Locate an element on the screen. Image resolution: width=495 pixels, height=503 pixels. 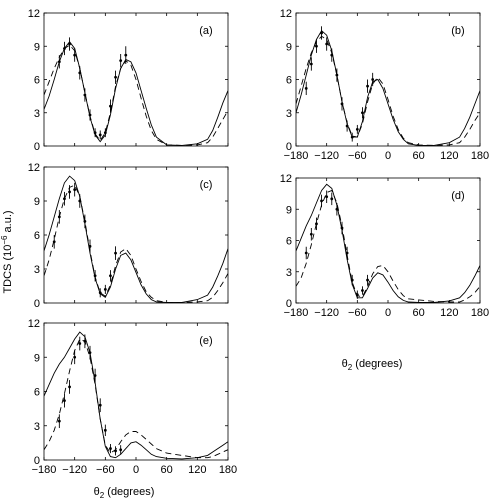
x-tick-label: −120 is located at coordinates (74, 470).